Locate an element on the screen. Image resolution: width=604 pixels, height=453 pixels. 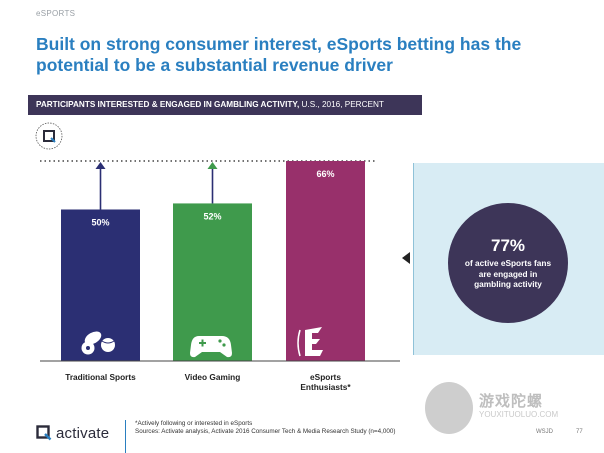
sports-balls-icon is located at coordinates (98, 343).